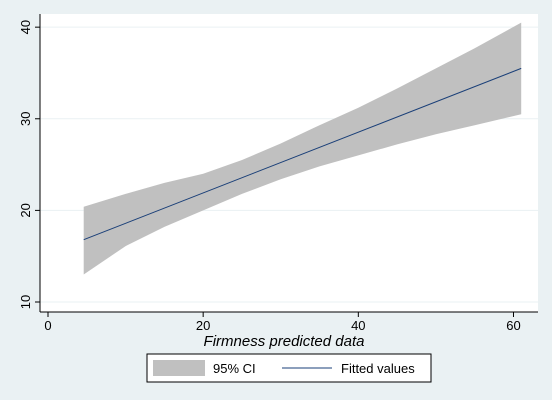  Describe the element at coordinates (25, 119) in the screenshot. I see `y-tick-label-30: 30` at that location.